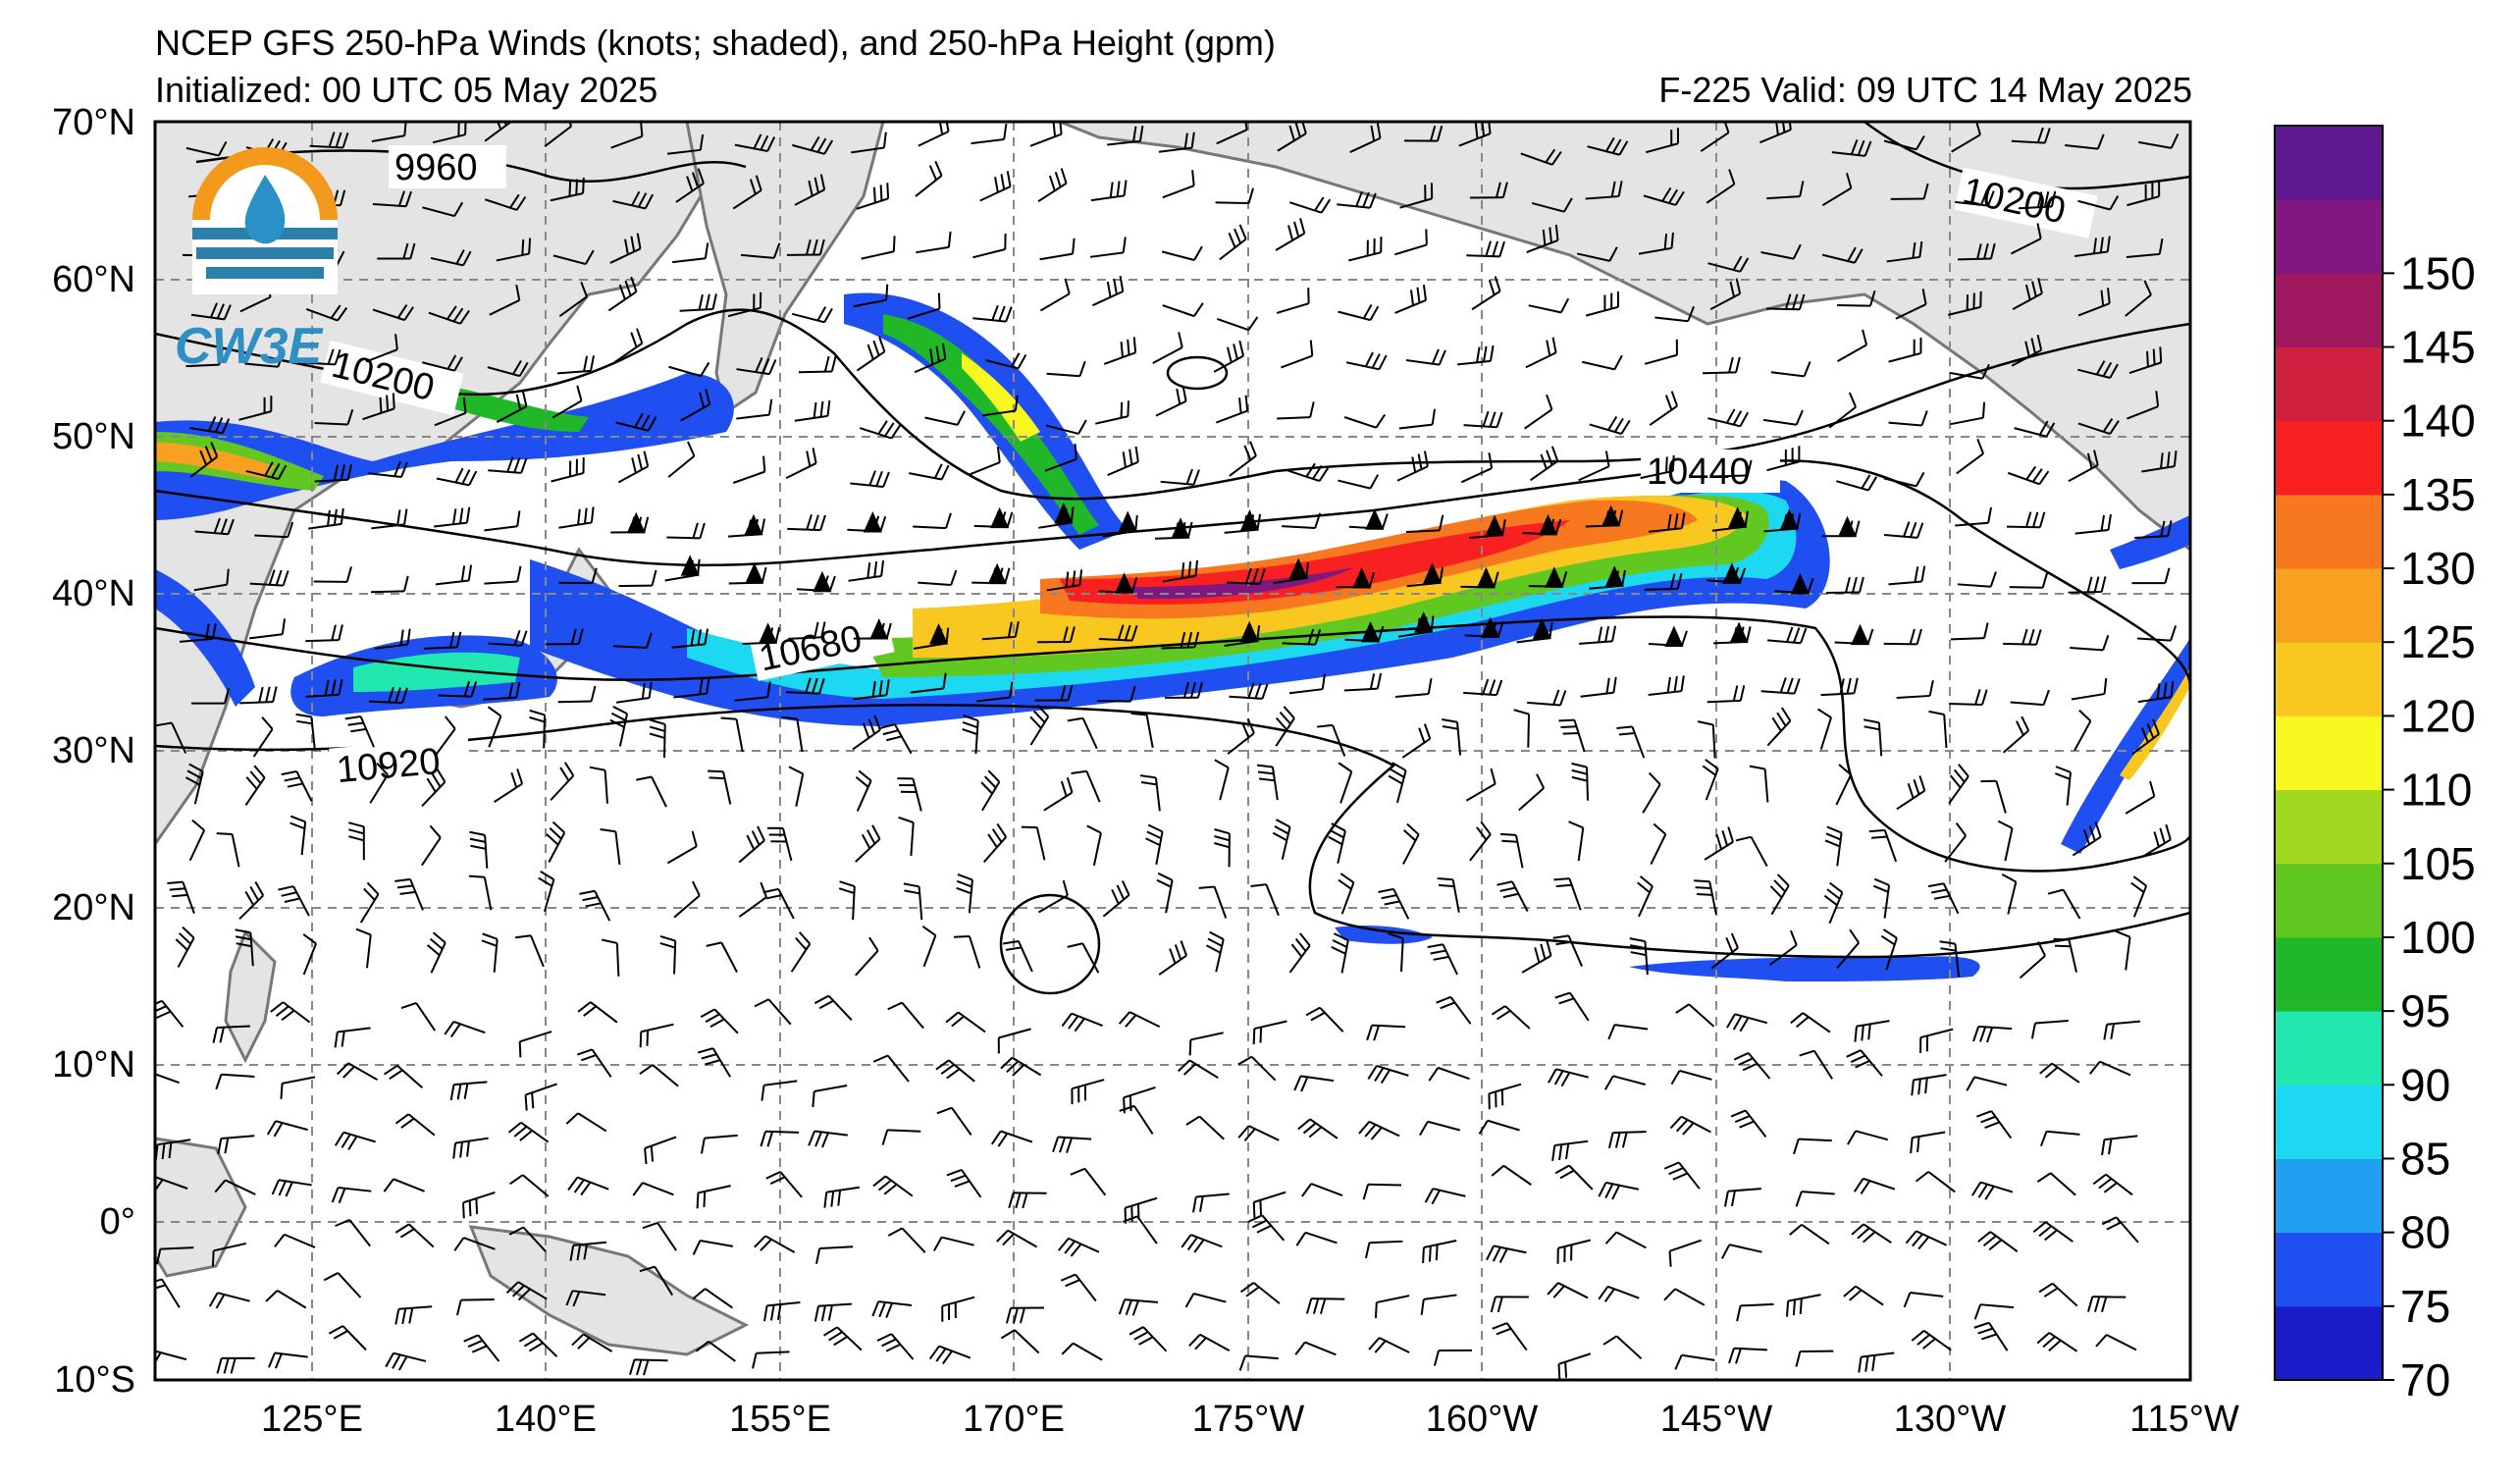 This screenshot has width=2520, height=1483. What do you see at coordinates (2155, 723) in the screenshot?
I see `jet-coast-110kt` at bounding box center [2155, 723].